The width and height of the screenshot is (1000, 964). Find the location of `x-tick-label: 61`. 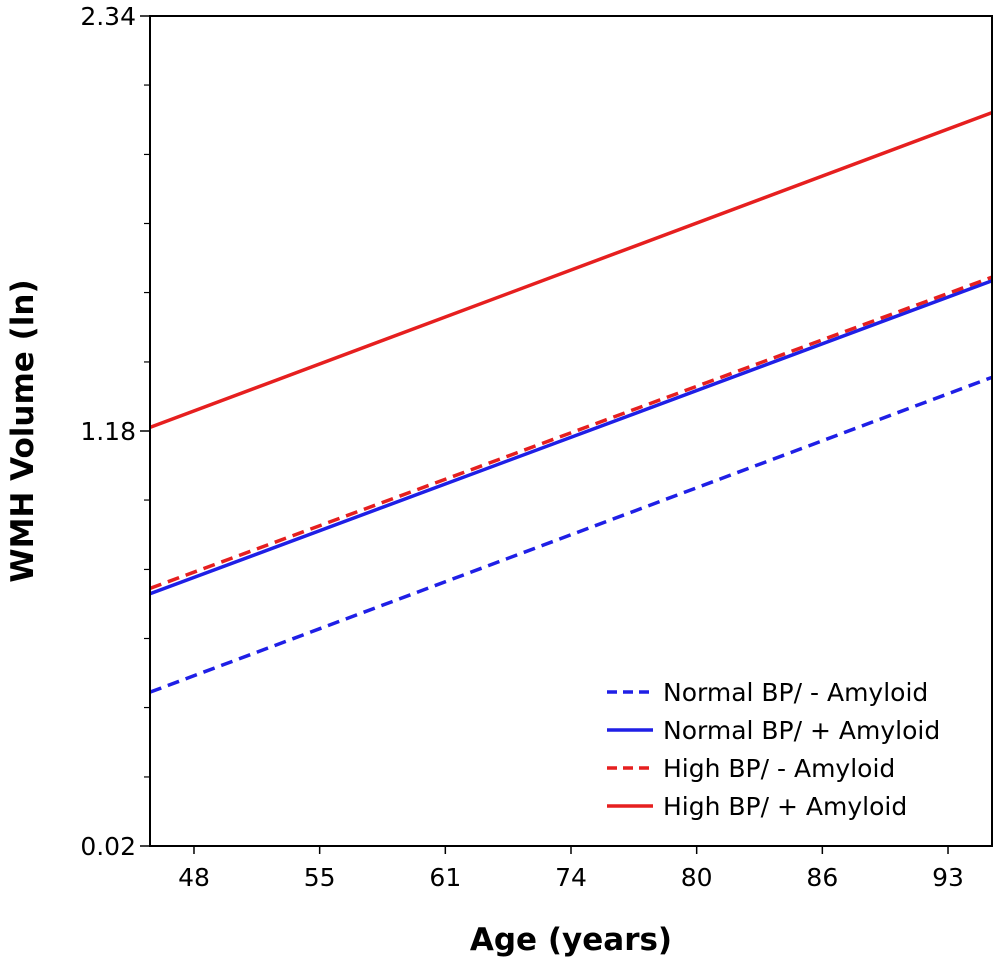

x-tick-label: 61 is located at coordinates (445, 877).